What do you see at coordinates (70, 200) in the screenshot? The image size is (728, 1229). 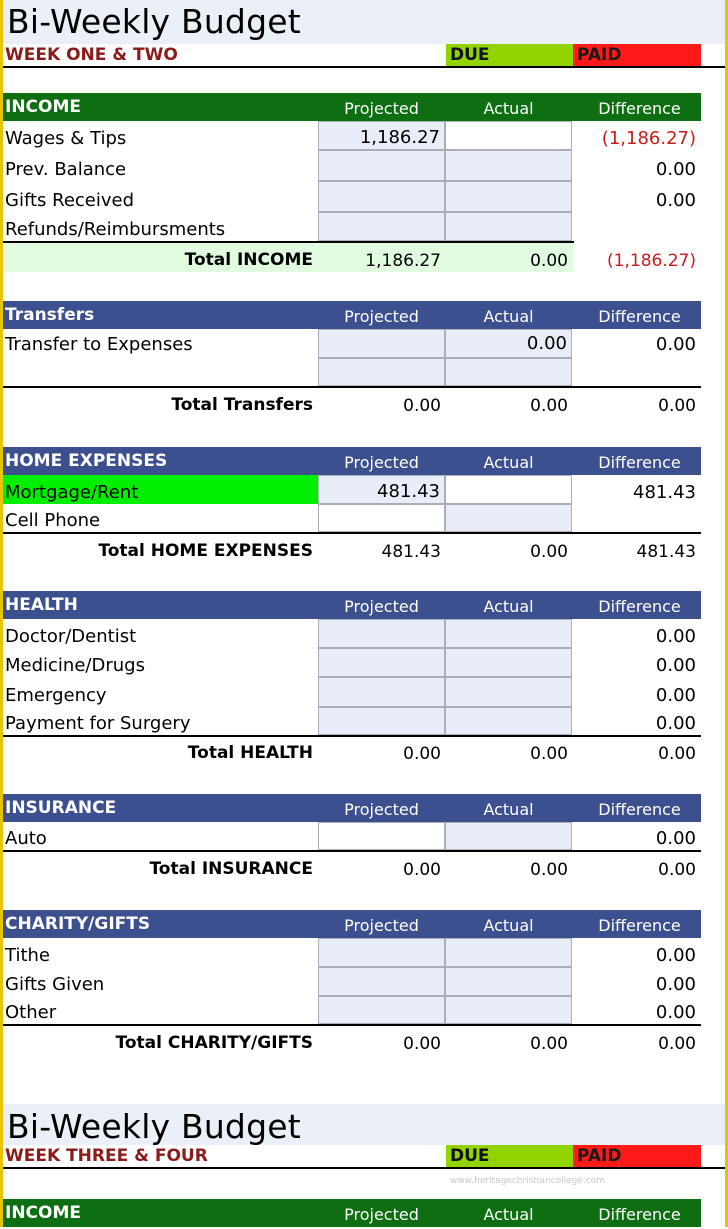 I see `row-label: Gifts Received` at bounding box center [70, 200].